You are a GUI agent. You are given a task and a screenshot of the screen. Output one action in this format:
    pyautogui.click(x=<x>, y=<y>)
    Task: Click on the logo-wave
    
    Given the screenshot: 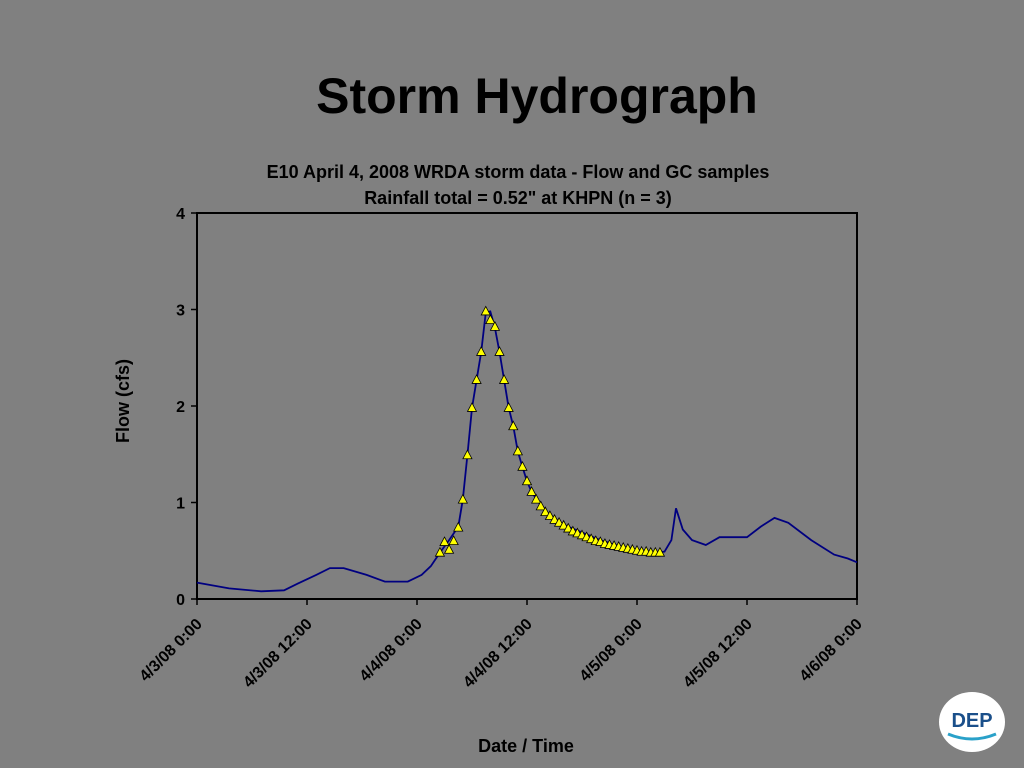 What is the action you would take?
    pyautogui.click(x=972, y=736)
    